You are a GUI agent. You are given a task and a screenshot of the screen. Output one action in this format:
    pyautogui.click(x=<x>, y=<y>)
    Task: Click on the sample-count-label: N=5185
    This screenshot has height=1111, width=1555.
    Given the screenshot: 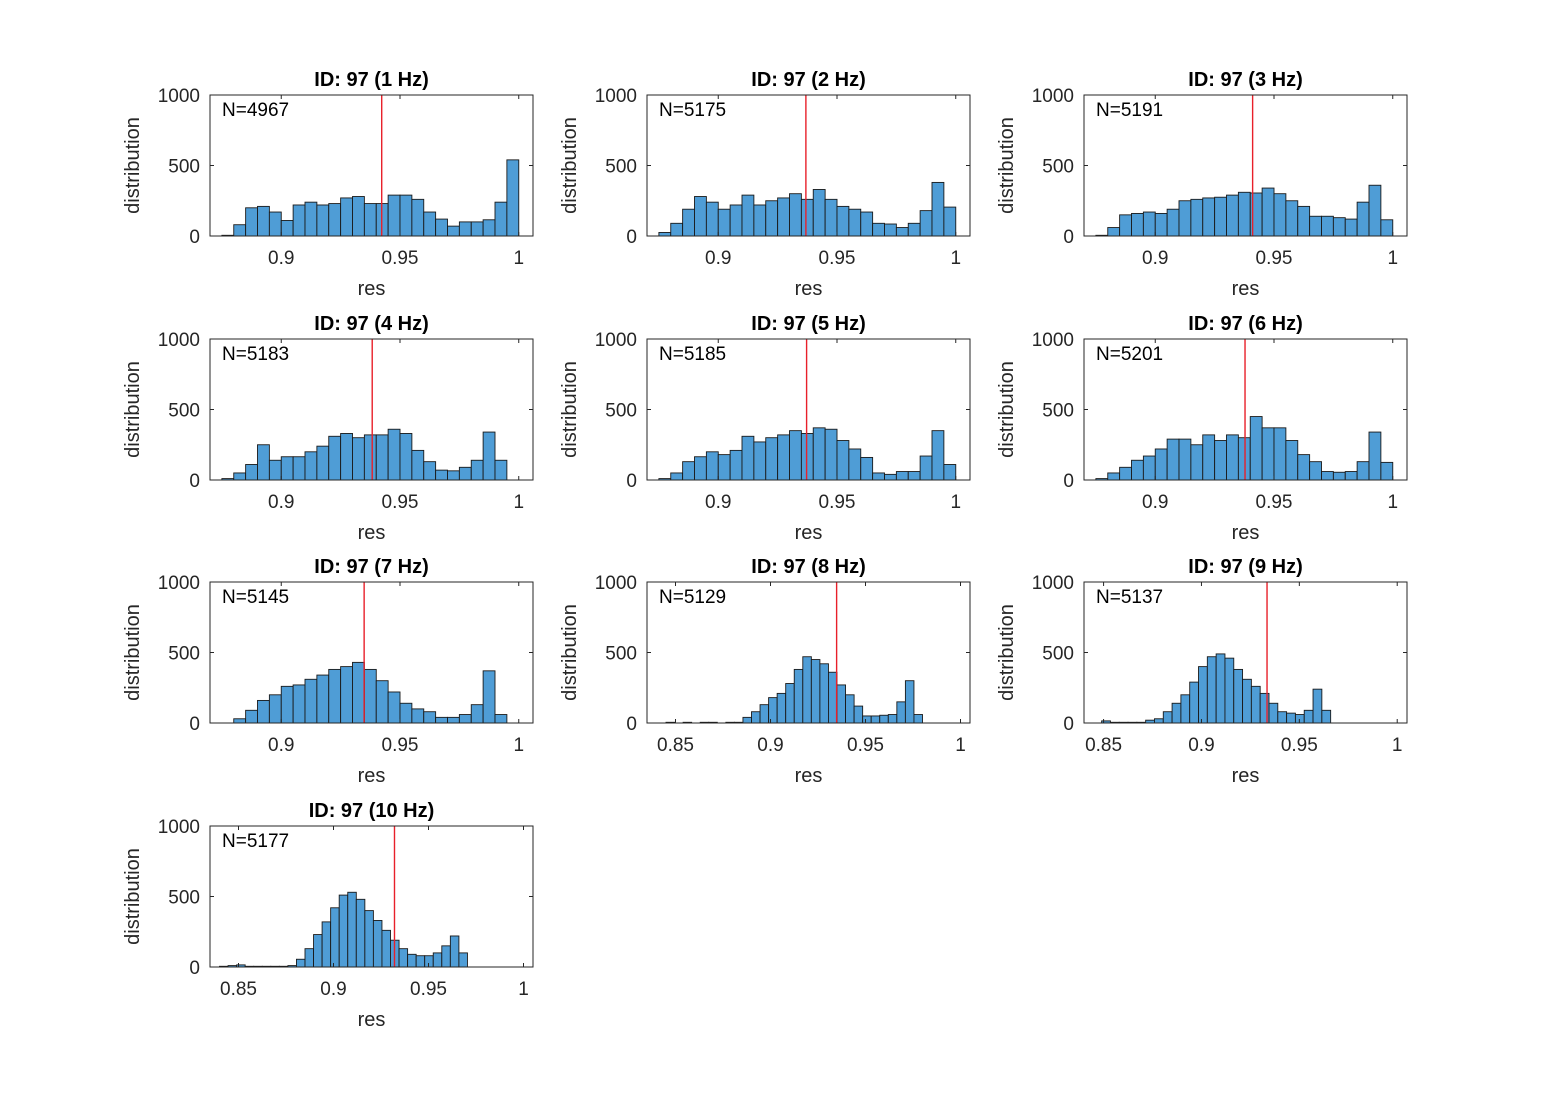 What is the action you would take?
    pyautogui.click(x=692, y=354)
    